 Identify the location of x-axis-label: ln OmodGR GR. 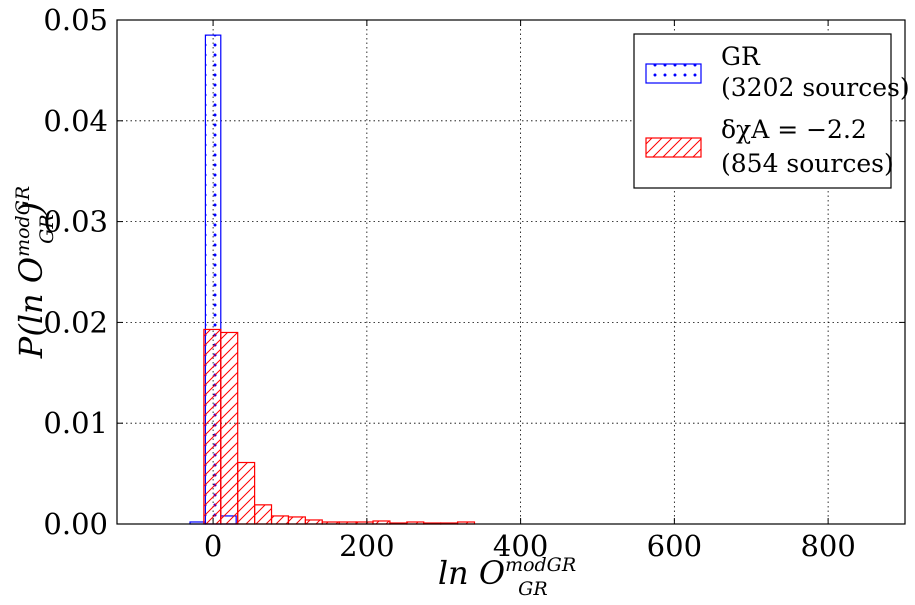
(507, 577).